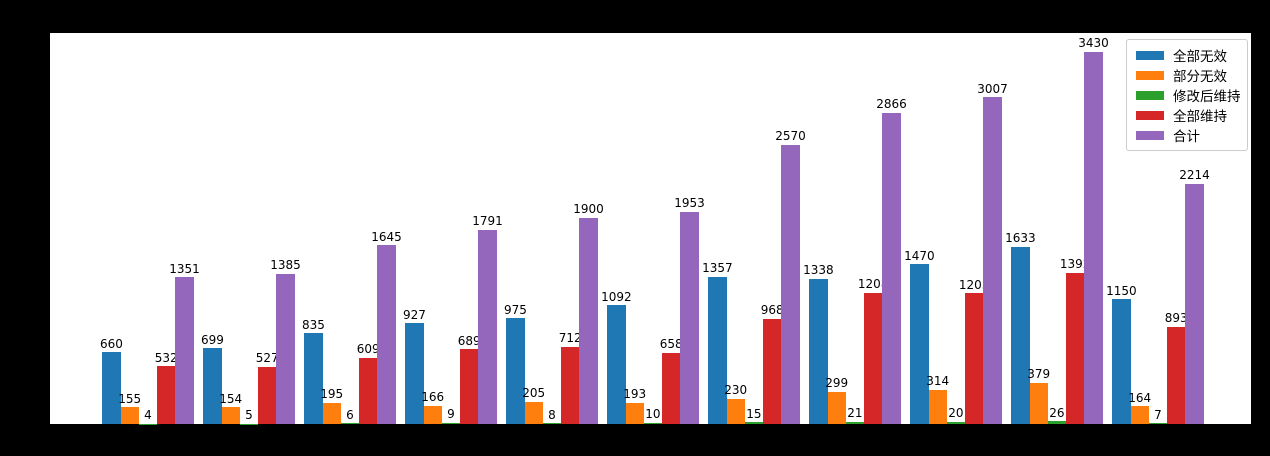  Describe the element at coordinates (790, 136) in the screenshot. I see `bar-value-label: 2570` at that location.